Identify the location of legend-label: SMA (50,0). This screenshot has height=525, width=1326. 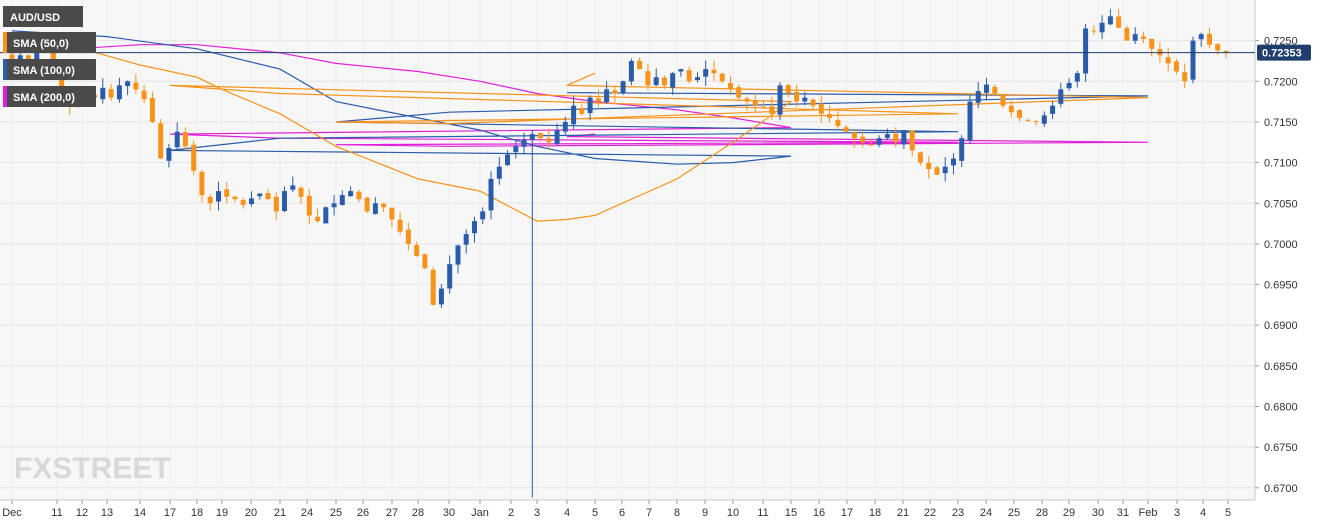
(41, 44).